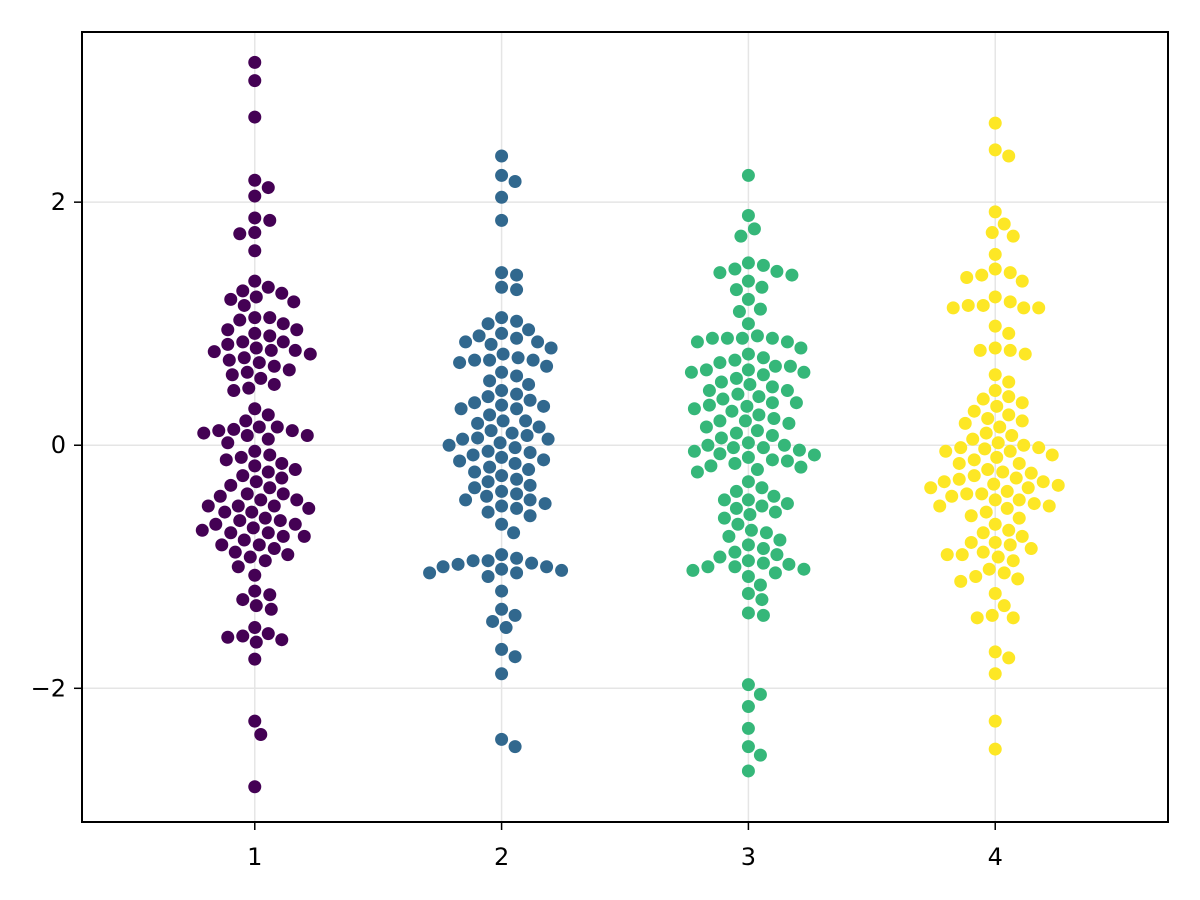  Describe the element at coordinates (58, 202) in the screenshot. I see `y-tick-label: 2` at that location.